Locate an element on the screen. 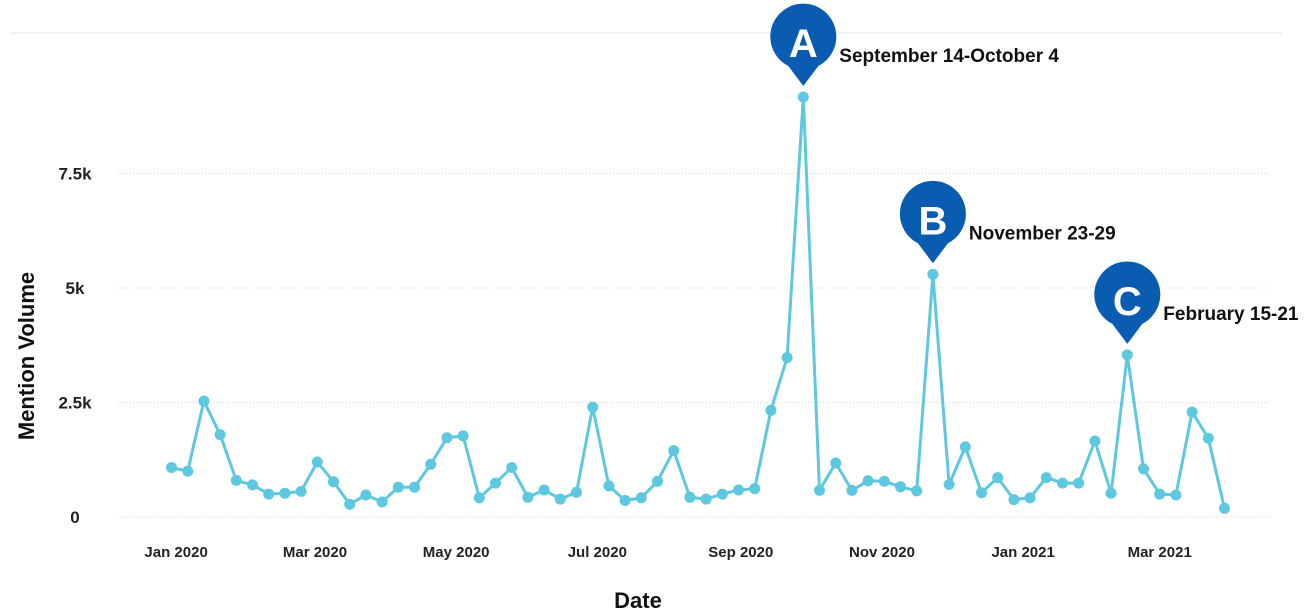  x-tick-label: May 2020 is located at coordinates (456, 552).